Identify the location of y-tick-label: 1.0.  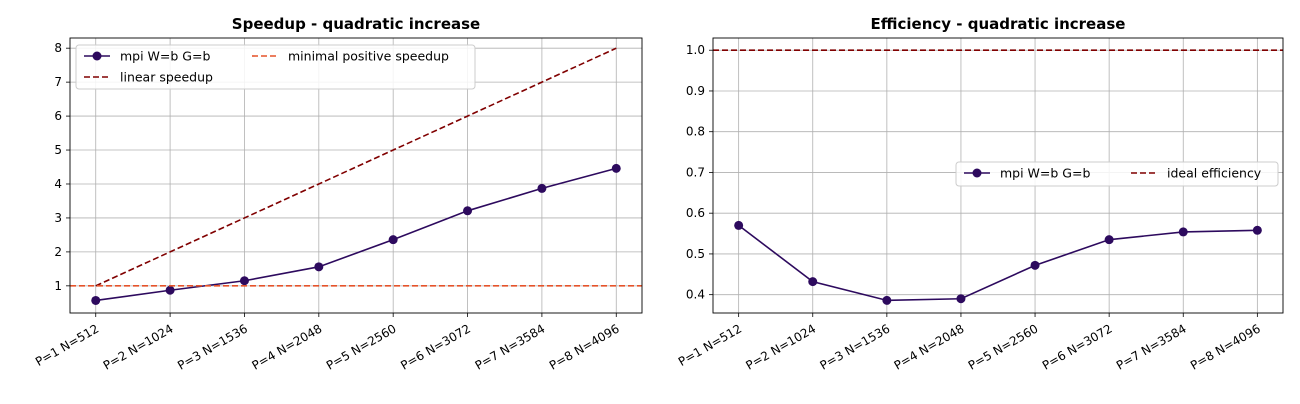
(695, 50).